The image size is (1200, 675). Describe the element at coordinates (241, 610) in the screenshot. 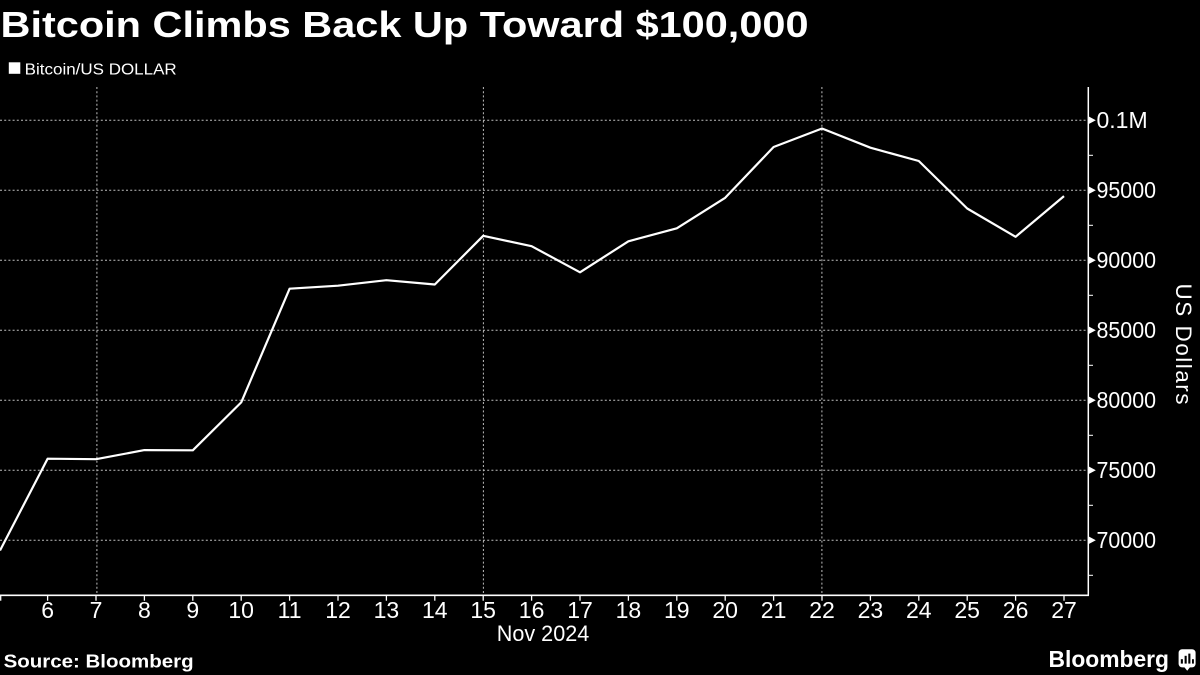

I see `svg-text: 10` at that location.